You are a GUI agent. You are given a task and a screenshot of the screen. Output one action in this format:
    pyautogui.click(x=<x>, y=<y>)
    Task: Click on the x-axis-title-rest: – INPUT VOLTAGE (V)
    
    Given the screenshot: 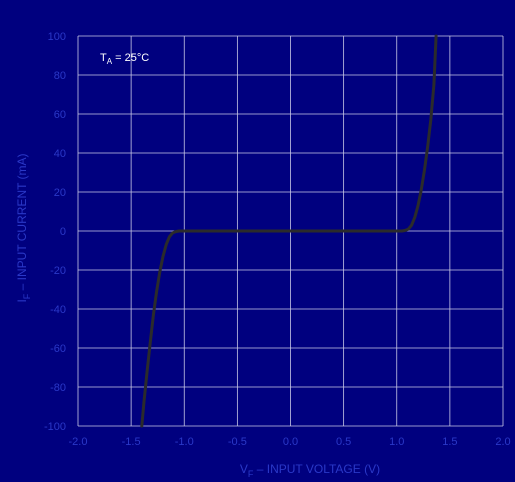 What is the action you would take?
    pyautogui.click(x=316, y=469)
    